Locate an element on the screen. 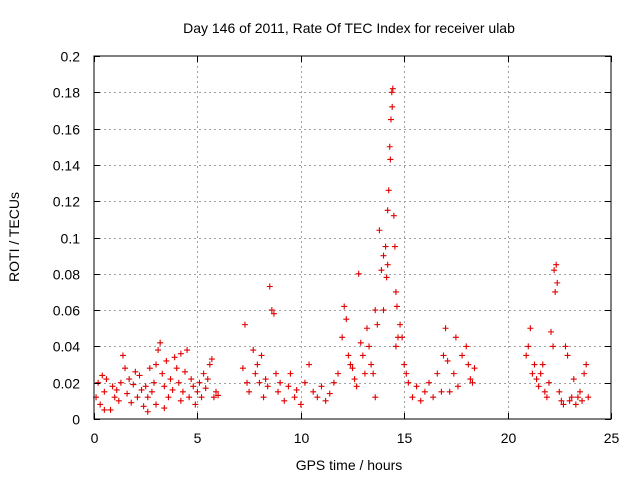  x-tick-label: 10 is located at coordinates (302, 438).